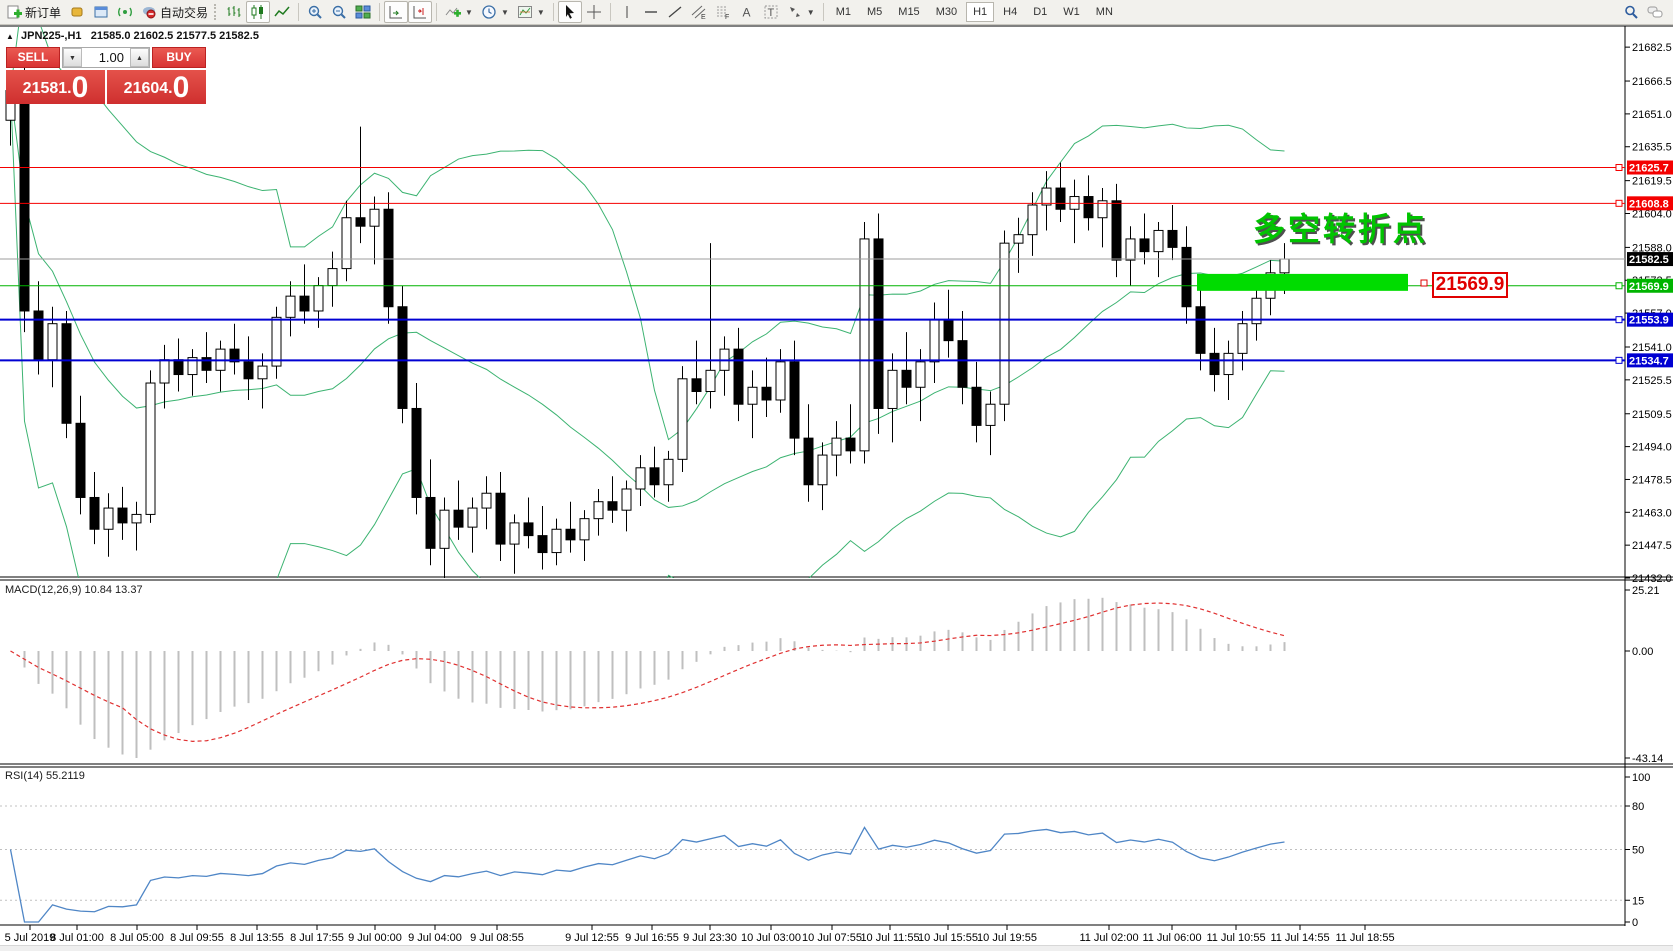  Describe the element at coordinates (33, 57) in the screenshot. I see `sell-button: SELL` at that location.